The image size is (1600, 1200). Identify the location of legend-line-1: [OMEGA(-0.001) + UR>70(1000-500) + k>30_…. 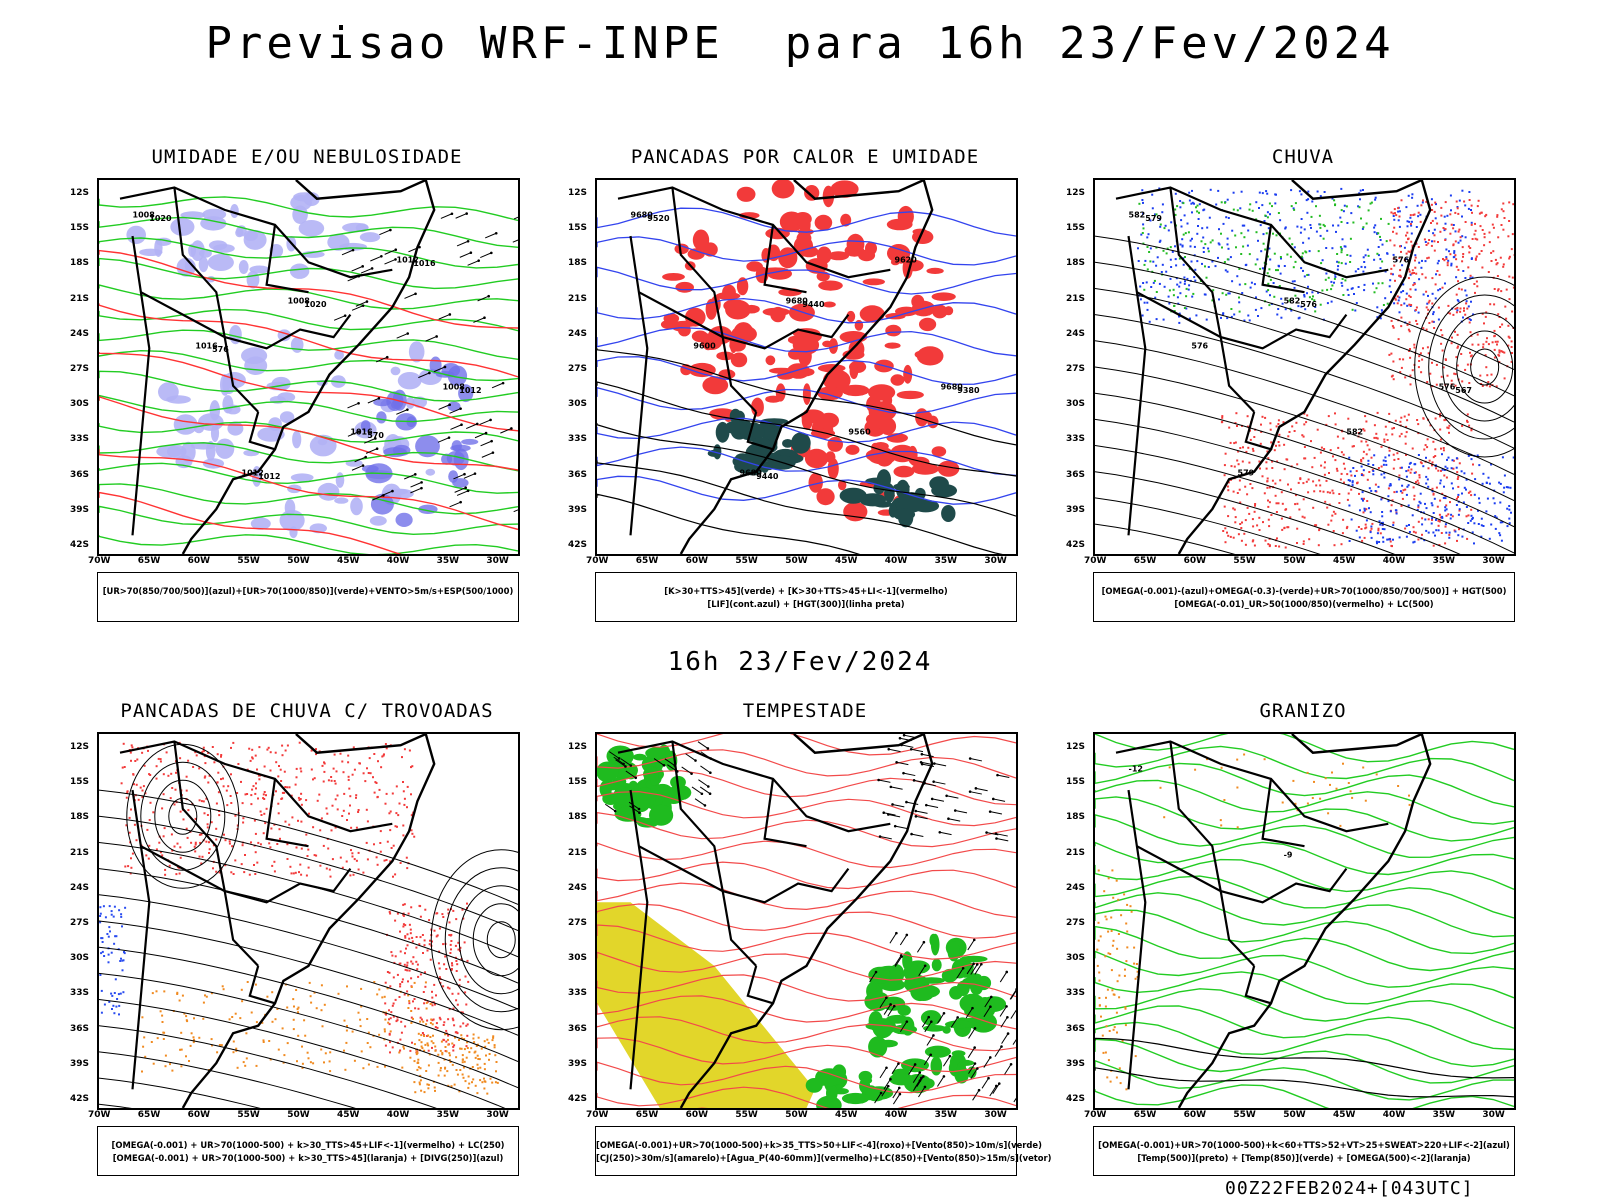
(308, 1145).